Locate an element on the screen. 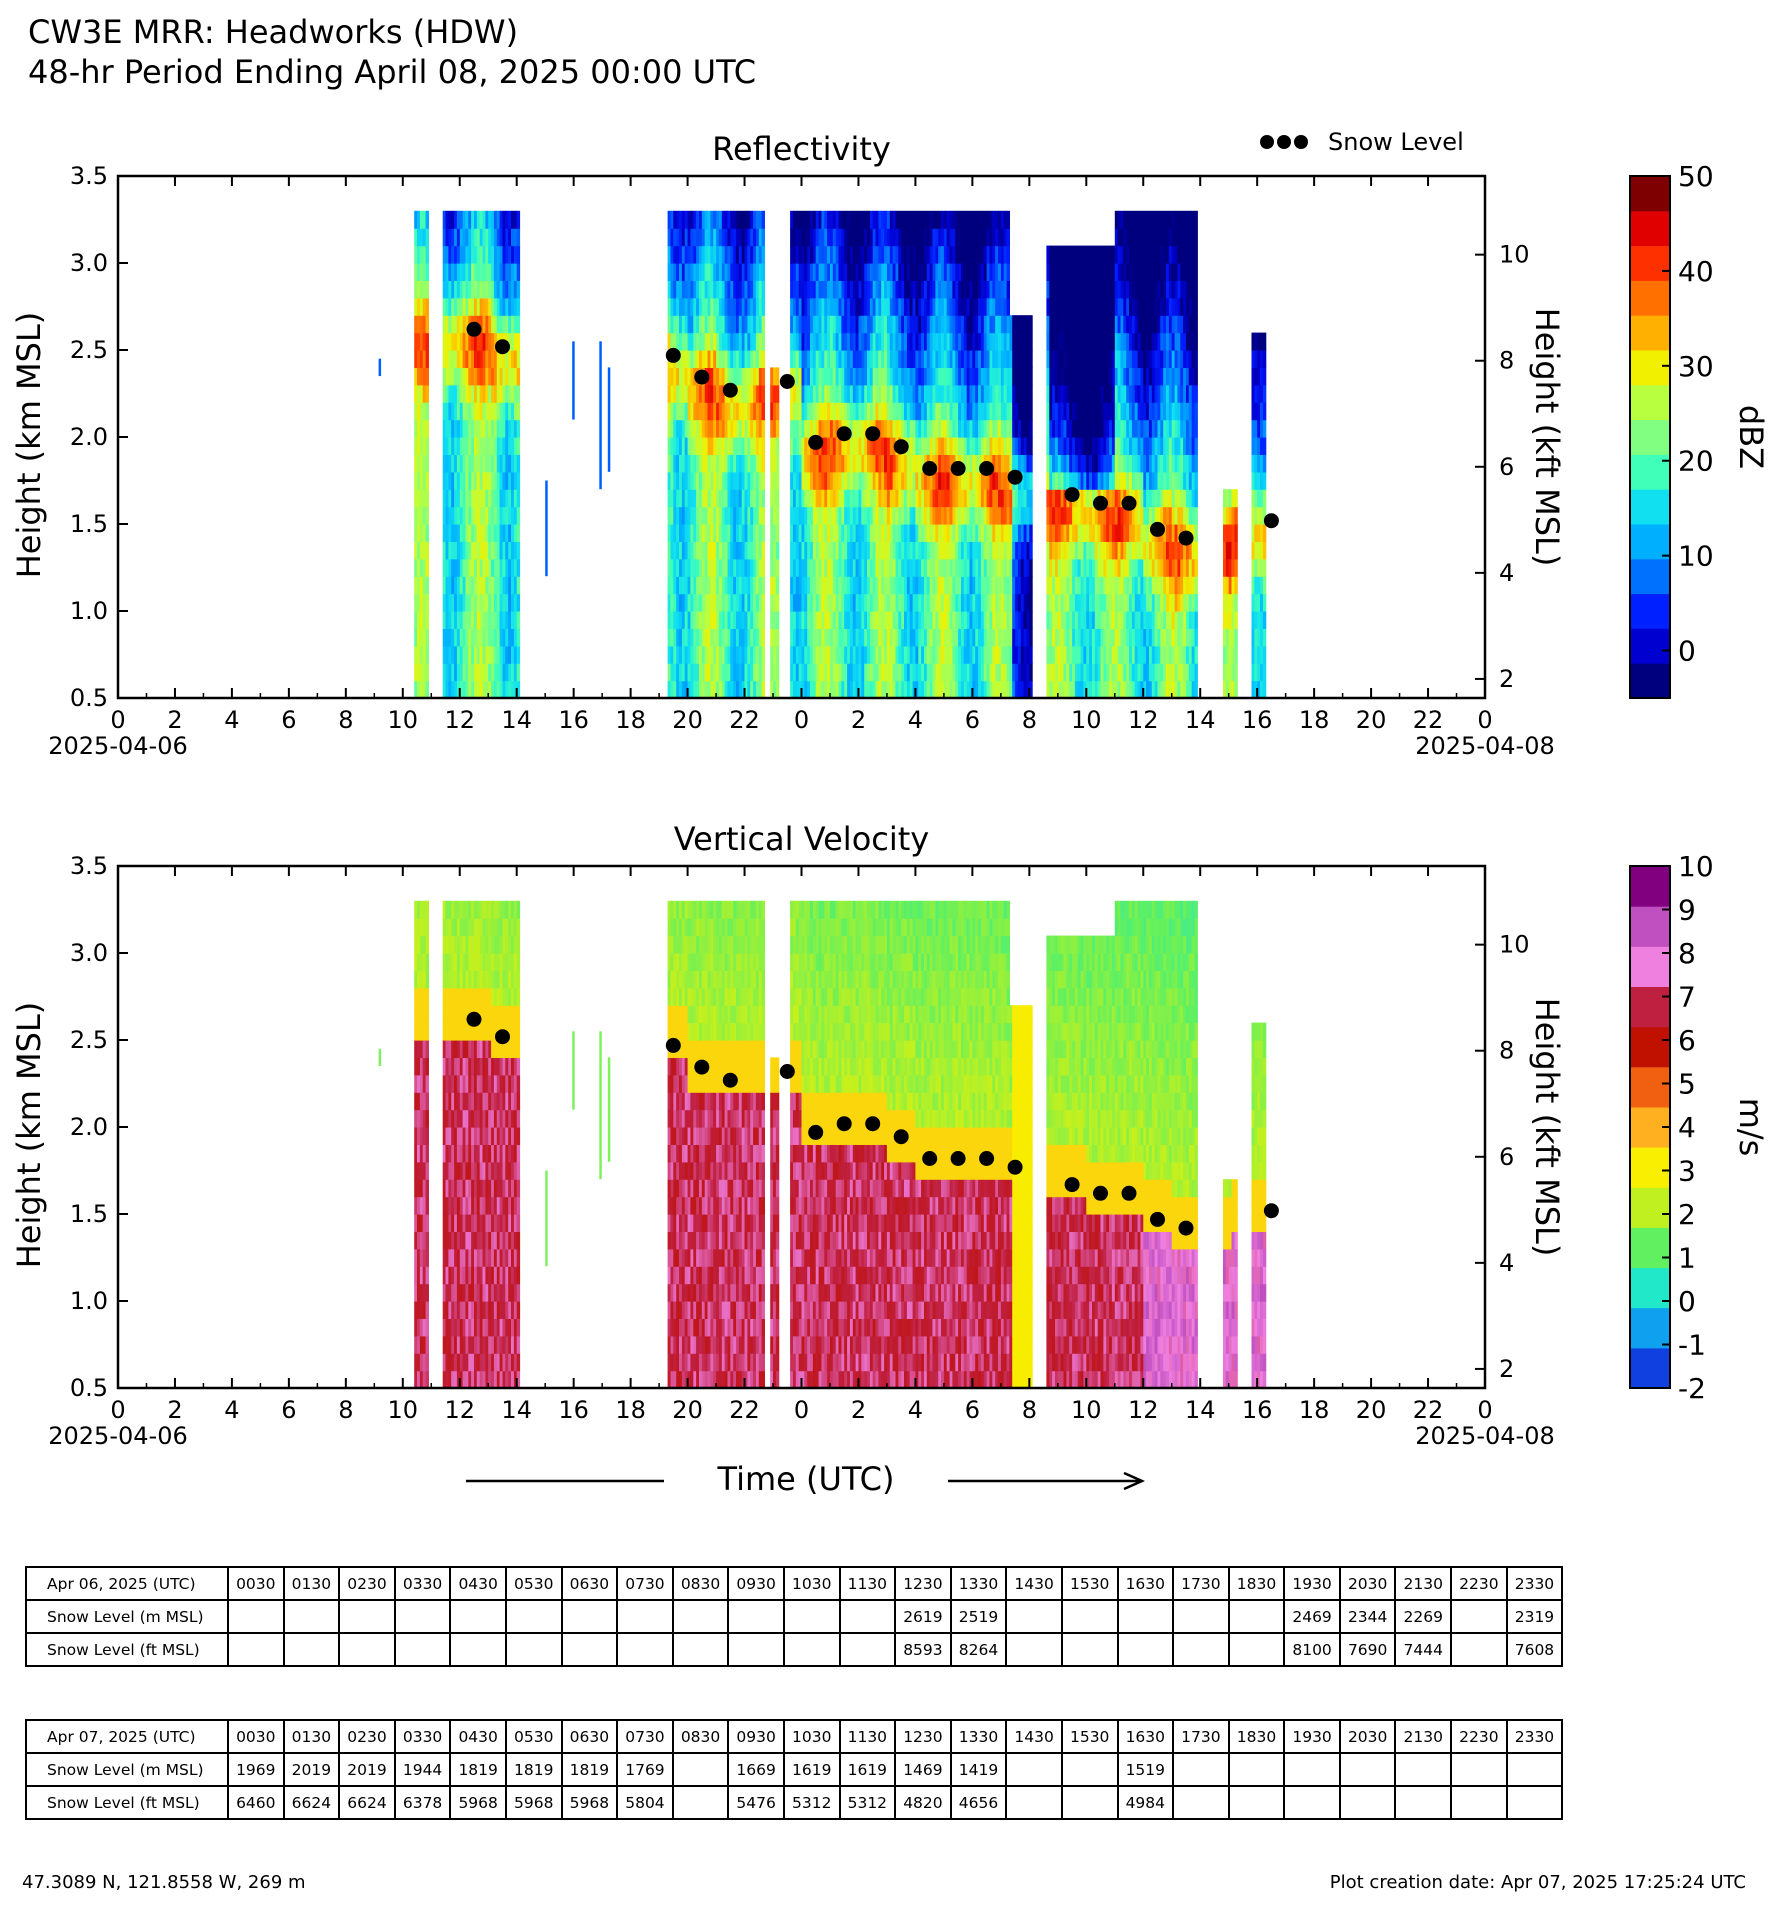 The image size is (1770, 1917). table-time-cell: 1530 is located at coordinates (1089, 1736).